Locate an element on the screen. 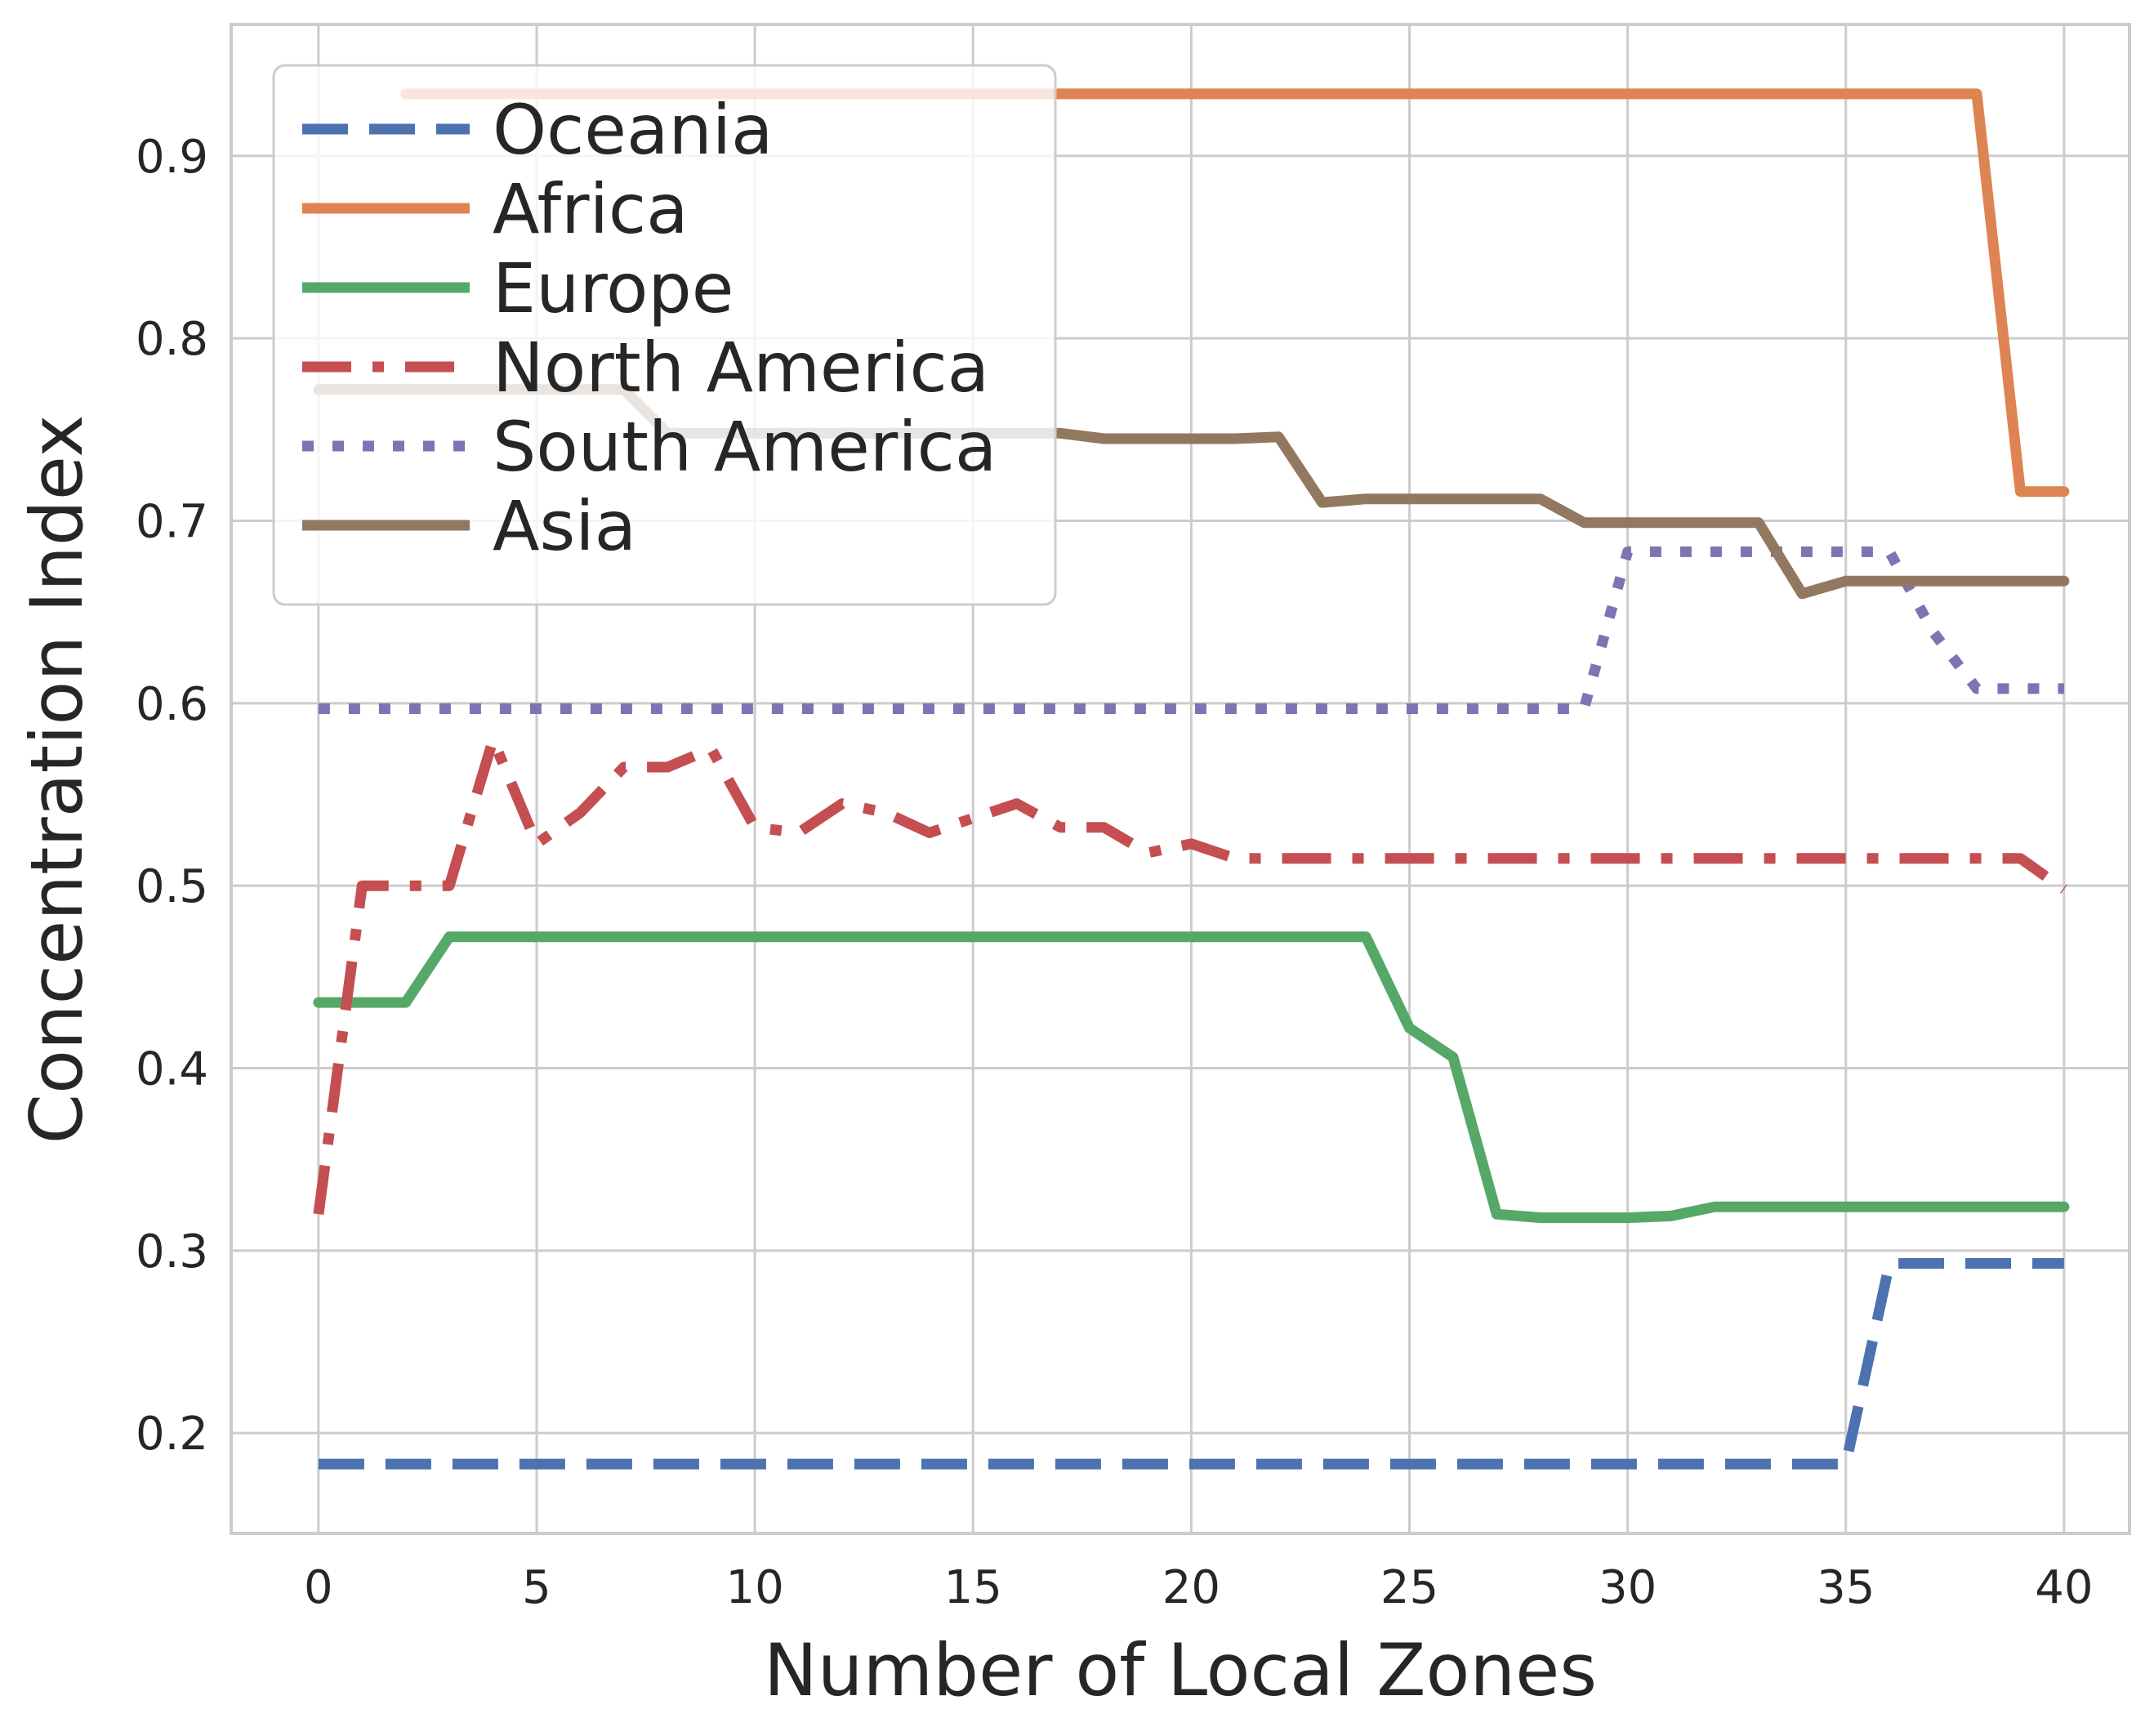 The image size is (2154, 1736). x-tick-labels: 0 5 10 15 20 25 30 35 40 is located at coordinates (1198, 1587).